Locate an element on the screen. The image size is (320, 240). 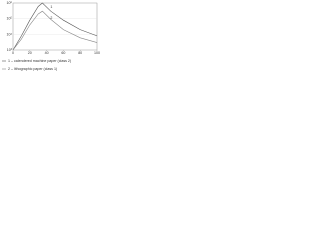
legend-label: 1 – calendered machine paper (class 2) is located at coordinates (39, 61).